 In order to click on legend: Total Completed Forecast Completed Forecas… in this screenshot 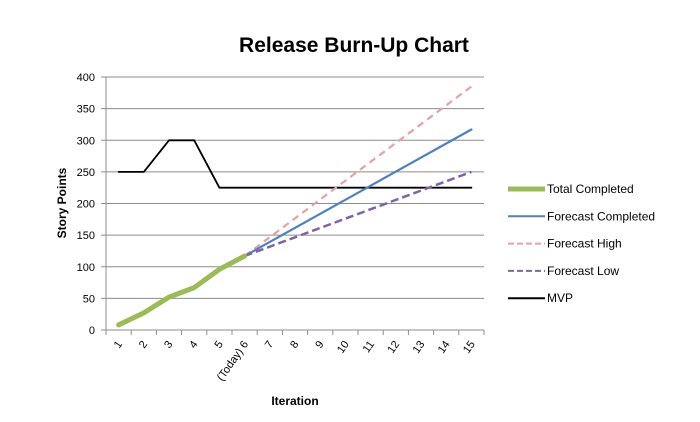, I will do `click(581, 243)`.